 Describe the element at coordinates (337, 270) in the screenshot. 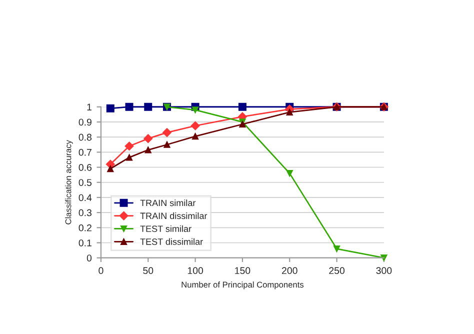

I see `x-tick-label: 250` at that location.